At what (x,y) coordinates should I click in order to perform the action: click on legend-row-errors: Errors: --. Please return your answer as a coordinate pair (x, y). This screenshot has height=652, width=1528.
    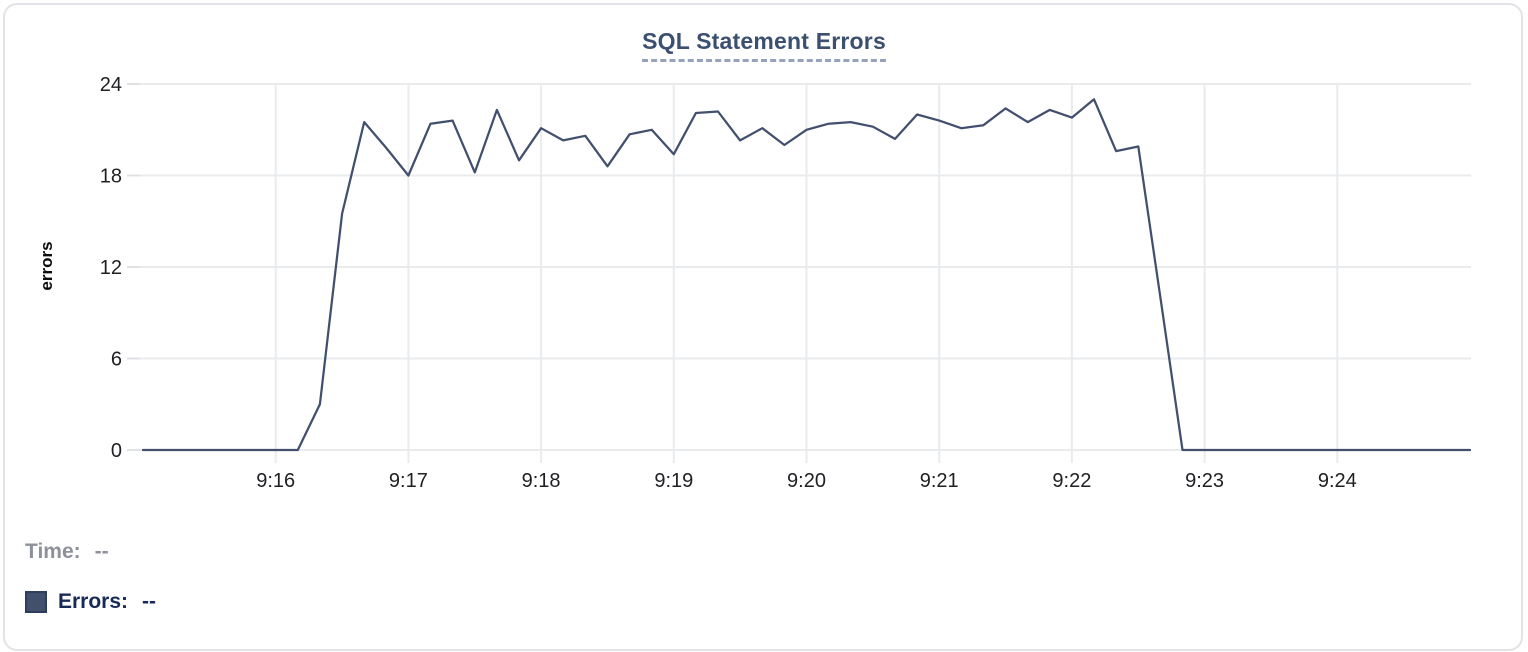
    Looking at the image, I should click on (90, 602).